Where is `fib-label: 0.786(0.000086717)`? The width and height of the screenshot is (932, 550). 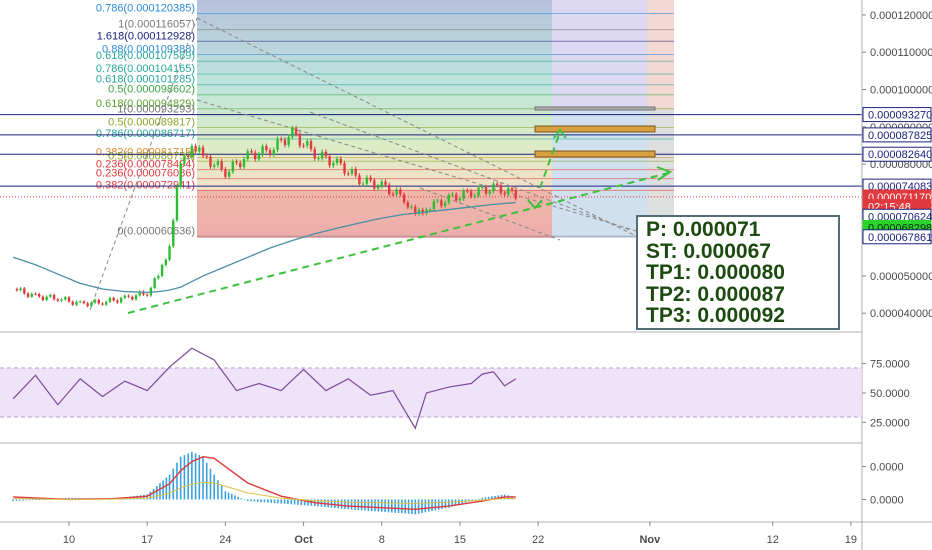 fib-label: 0.786(0.000086717) is located at coordinates (145, 134).